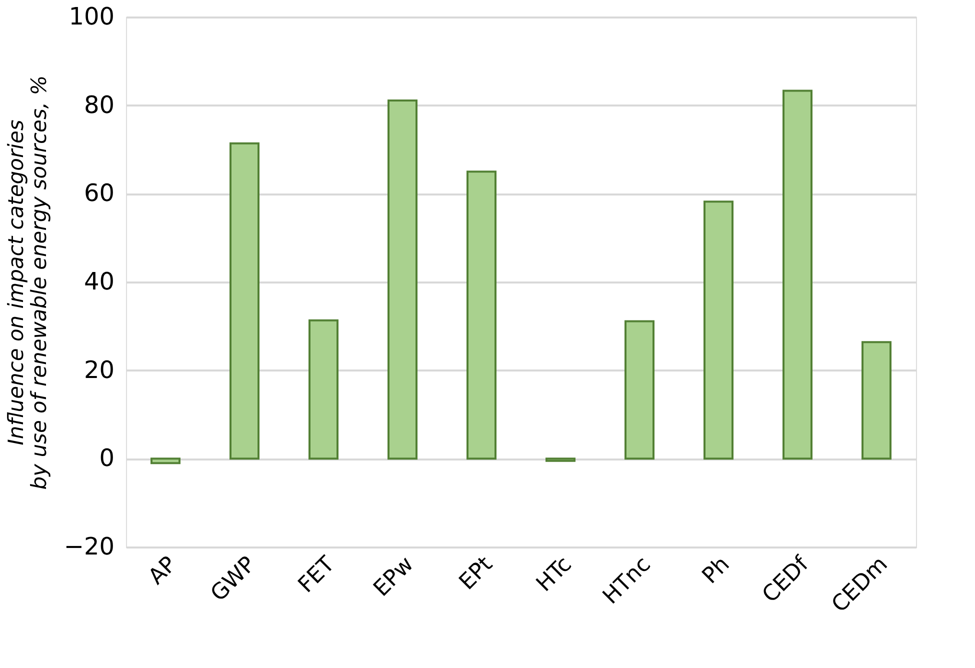 The image size is (975, 668). What do you see at coordinates (716, 571) in the screenshot?
I see `x-tick-label: Ph` at bounding box center [716, 571].